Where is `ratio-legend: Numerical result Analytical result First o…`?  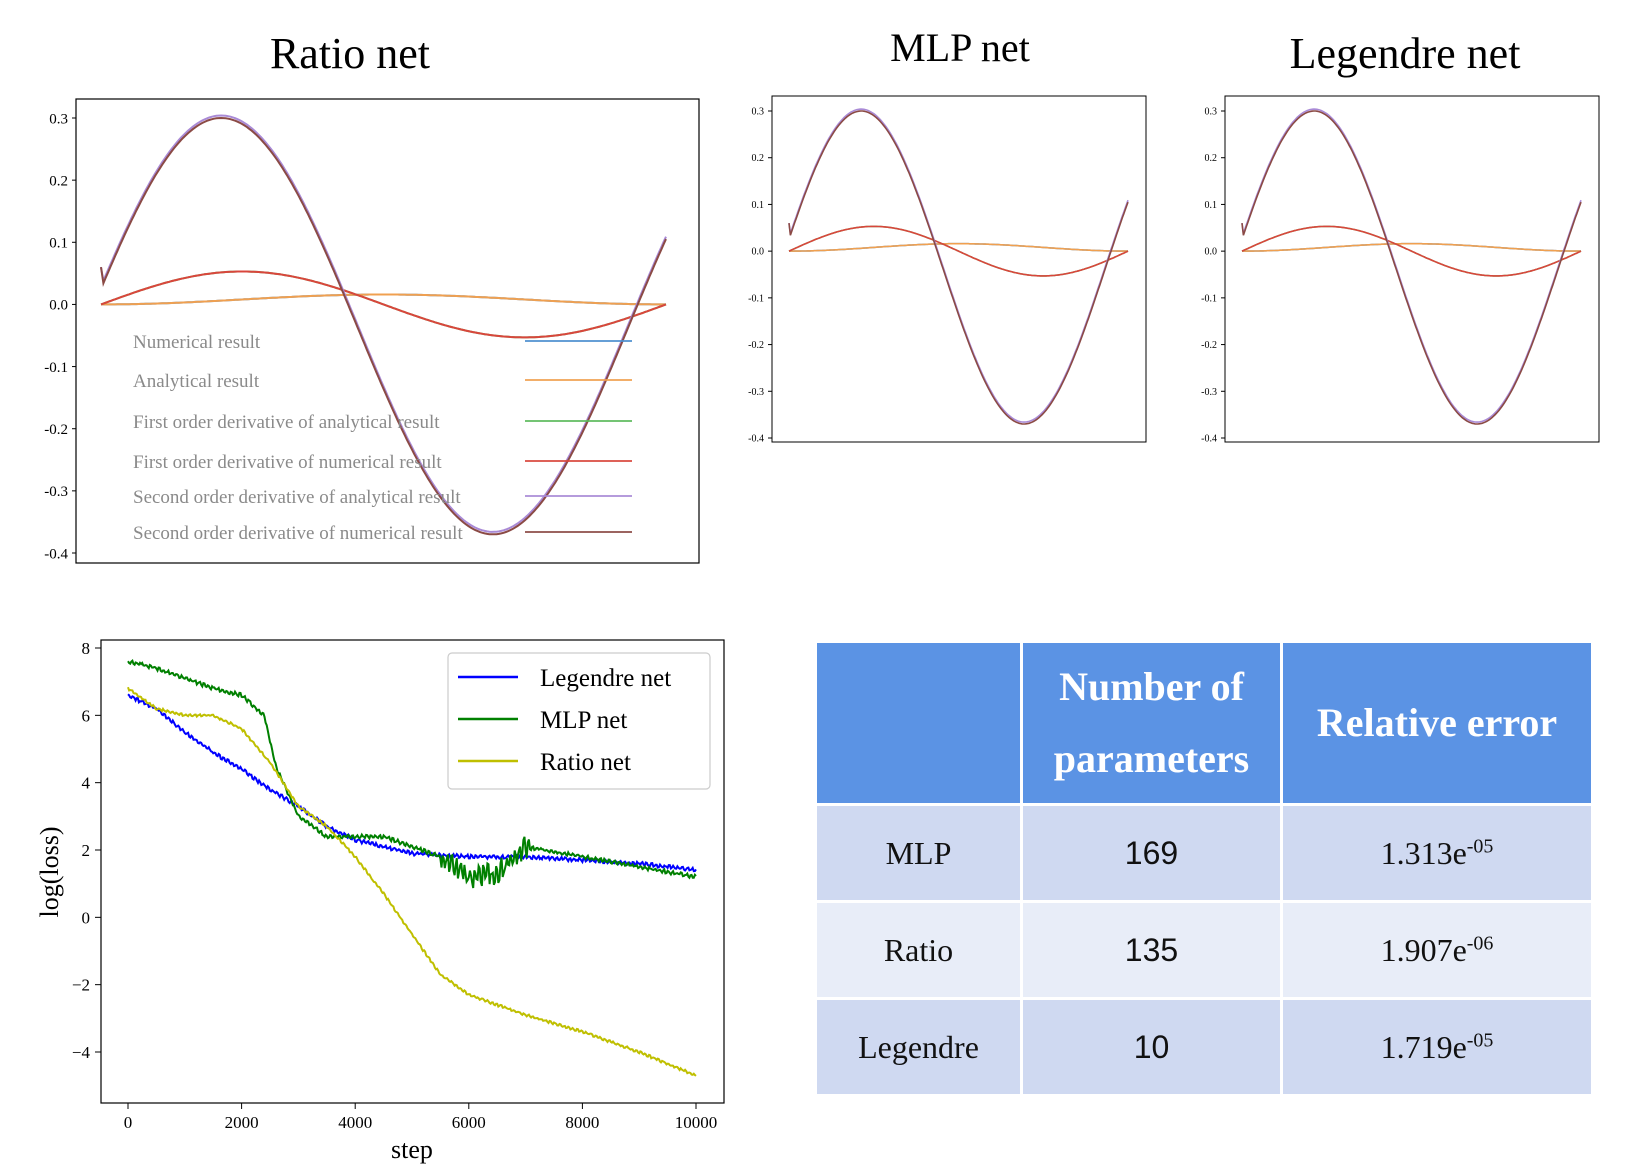 ratio-legend: Numerical result Analytical result First o… is located at coordinates (382, 438).